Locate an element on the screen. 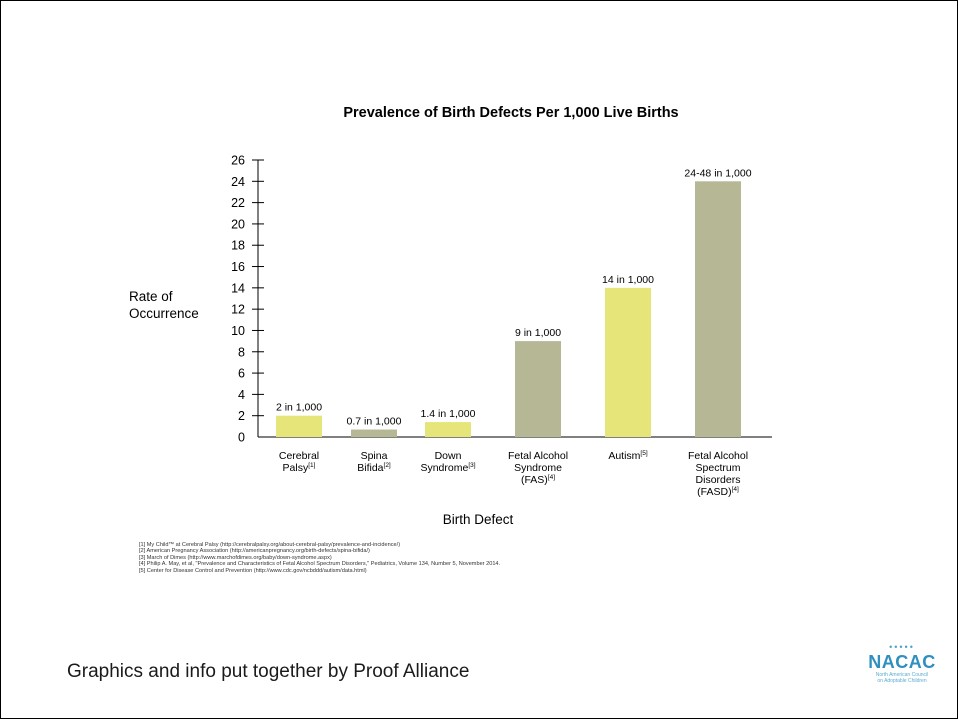 This screenshot has width=958, height=719. y-tick-label: 24 is located at coordinates (238, 182).